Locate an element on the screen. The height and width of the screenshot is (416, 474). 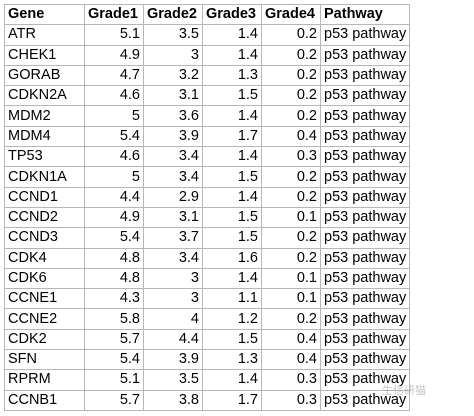
cell-gene: MDM4 is located at coordinates (44, 136).